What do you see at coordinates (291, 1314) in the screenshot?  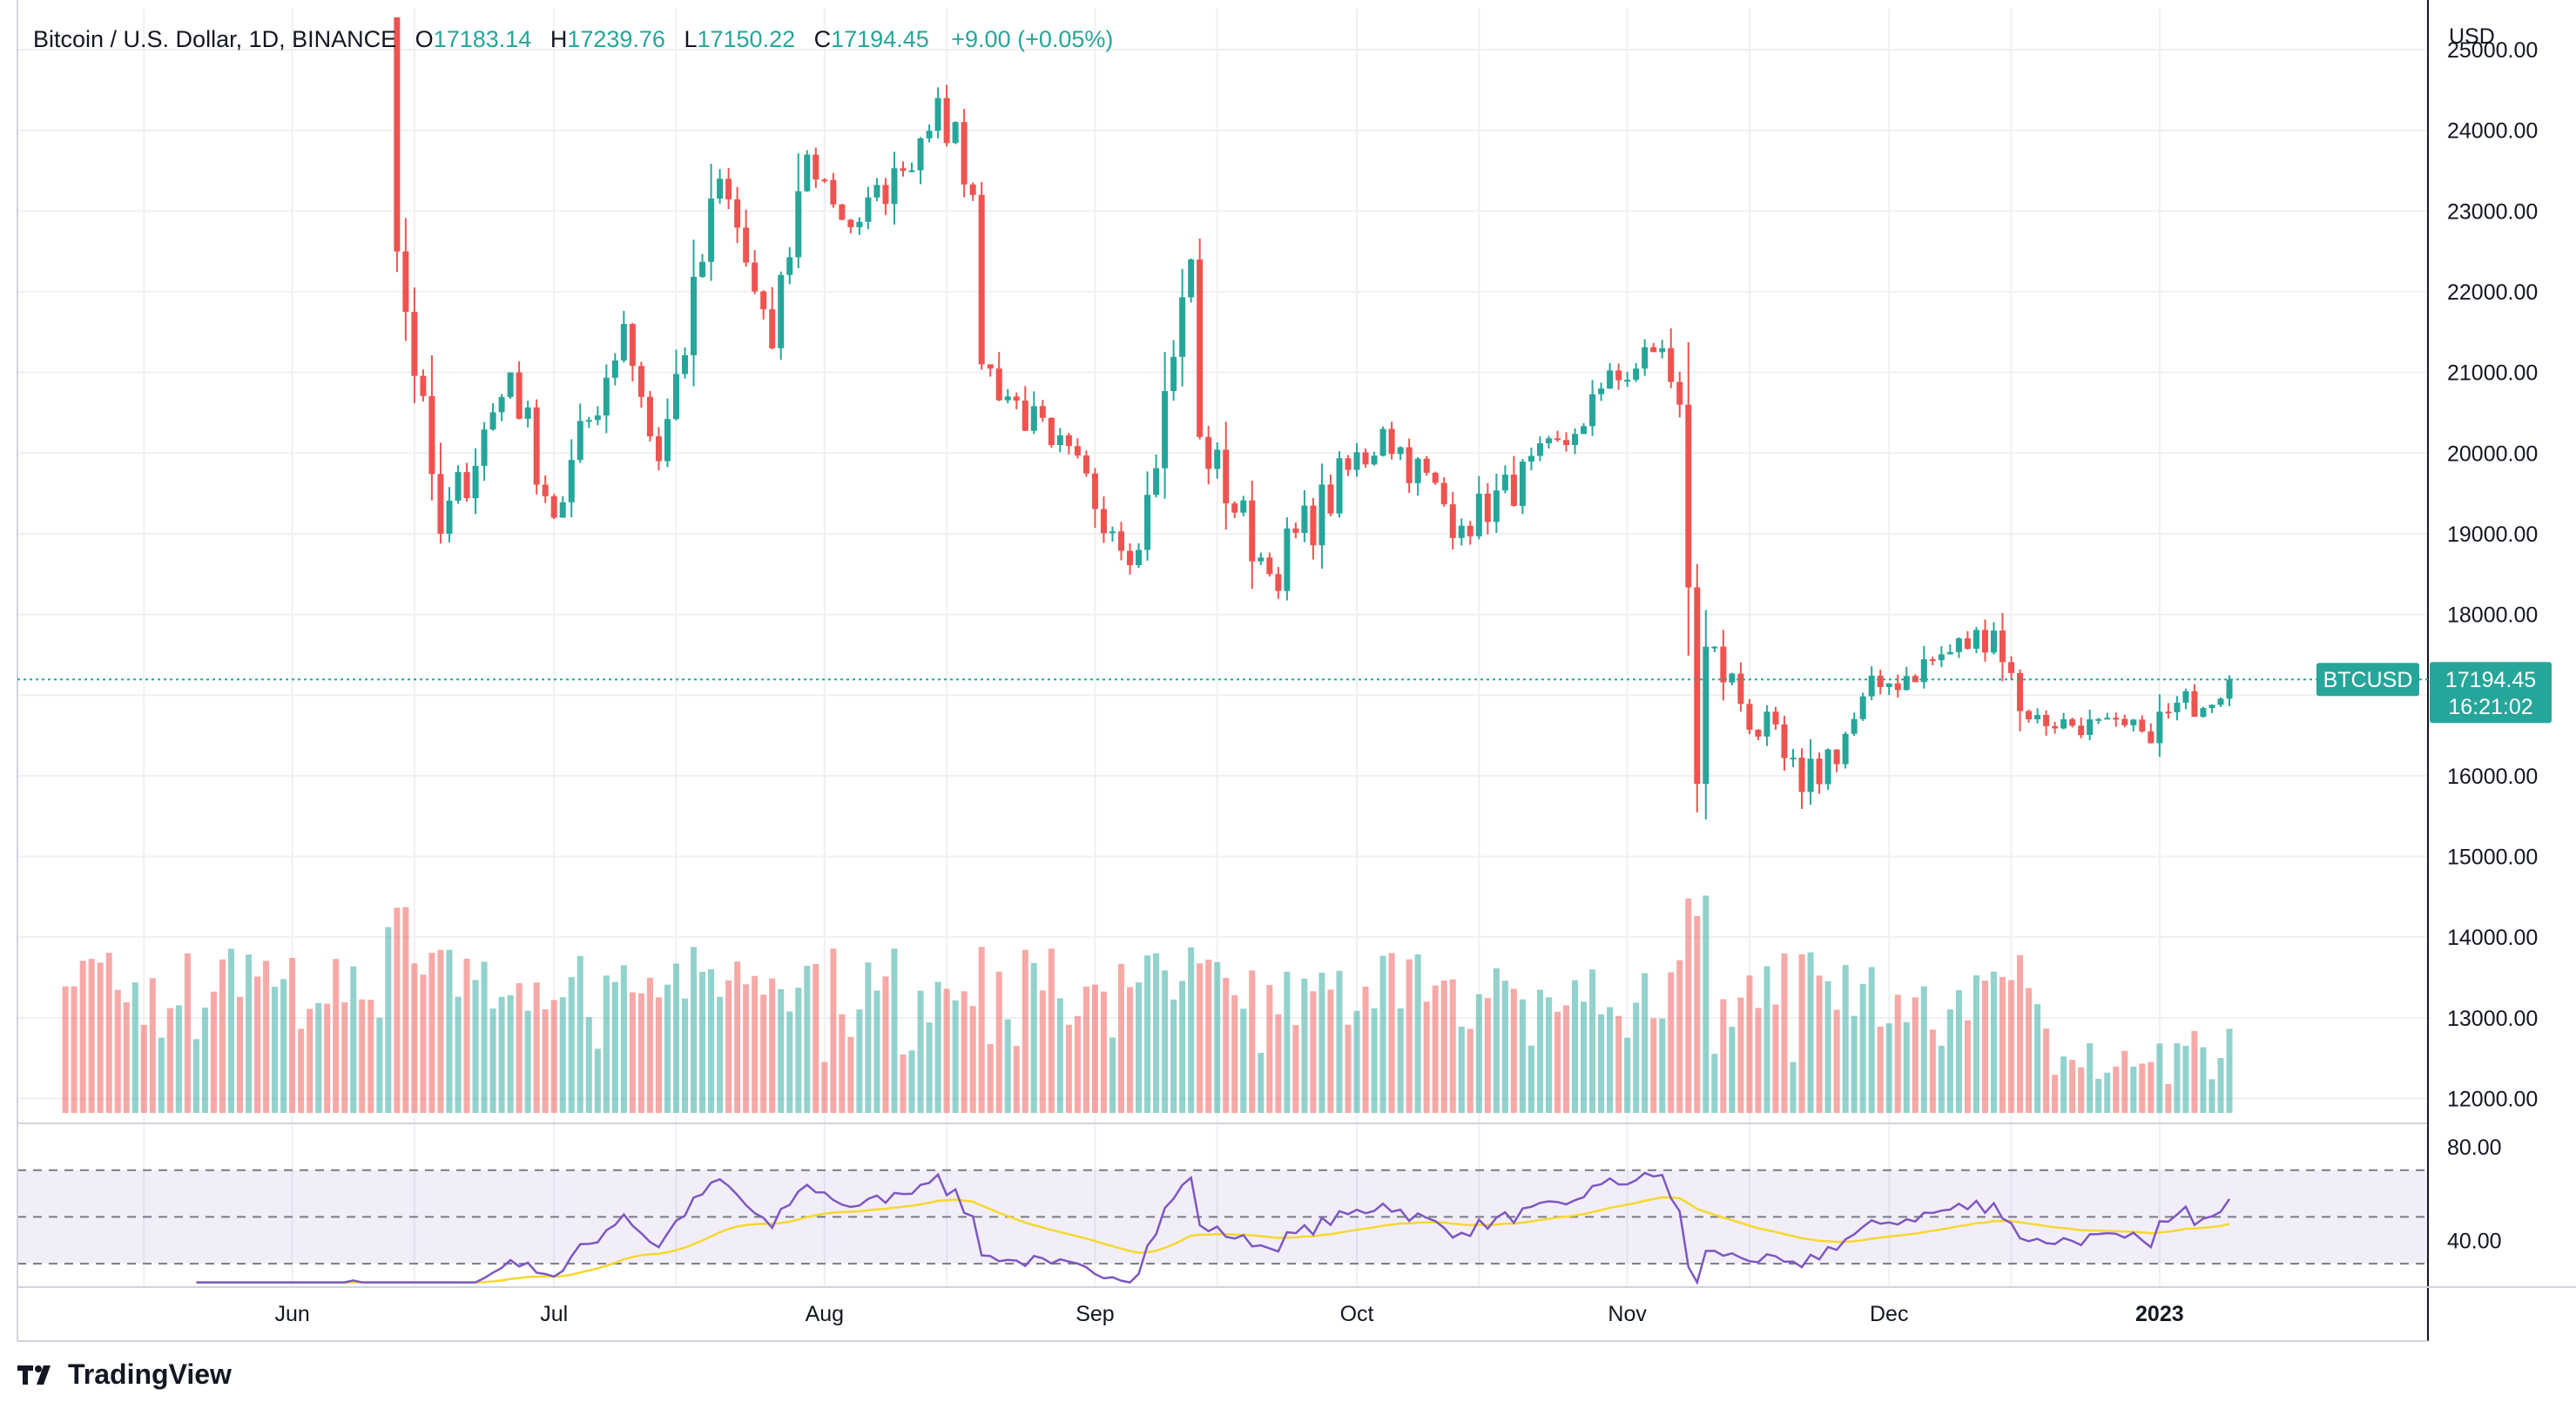 I see `time-tick-label: Jun` at bounding box center [291, 1314].